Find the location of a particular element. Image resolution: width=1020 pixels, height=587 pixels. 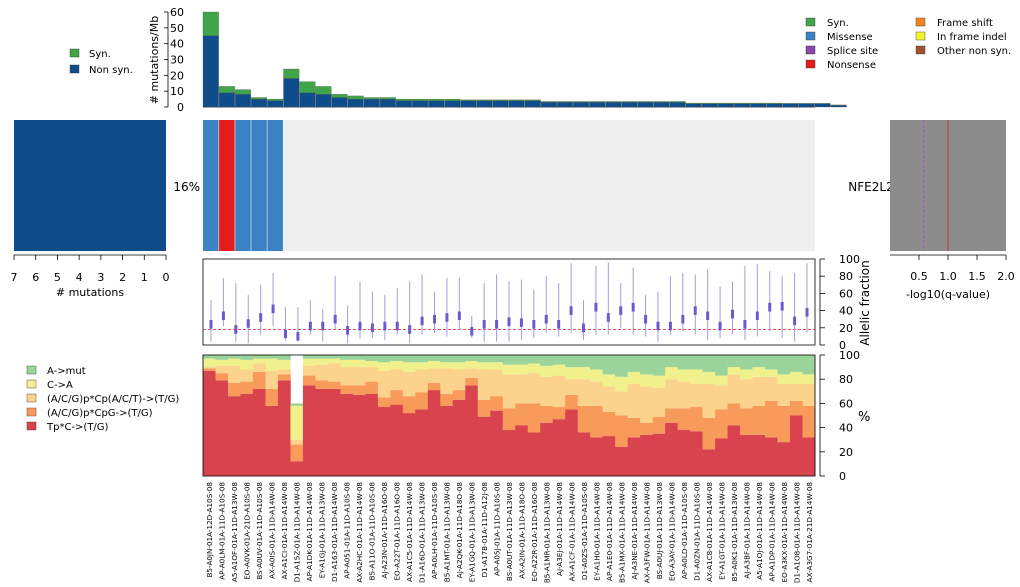

af-y-tick-label: 0 is located at coordinates (842, 345).